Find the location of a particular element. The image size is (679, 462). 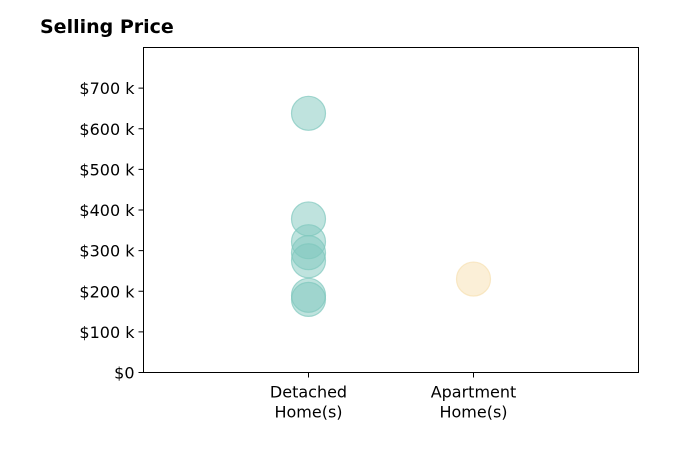

y-tick-label: $0 is located at coordinates (124, 373).